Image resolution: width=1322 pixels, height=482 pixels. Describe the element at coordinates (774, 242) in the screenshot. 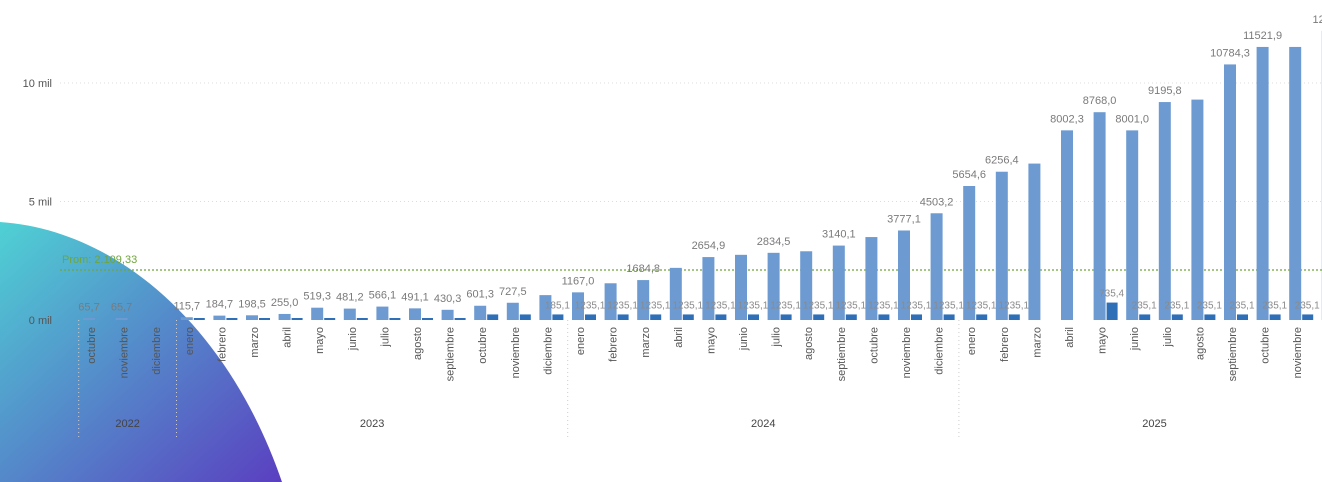

I see `data-label-series-1: 2834,5` at that location.